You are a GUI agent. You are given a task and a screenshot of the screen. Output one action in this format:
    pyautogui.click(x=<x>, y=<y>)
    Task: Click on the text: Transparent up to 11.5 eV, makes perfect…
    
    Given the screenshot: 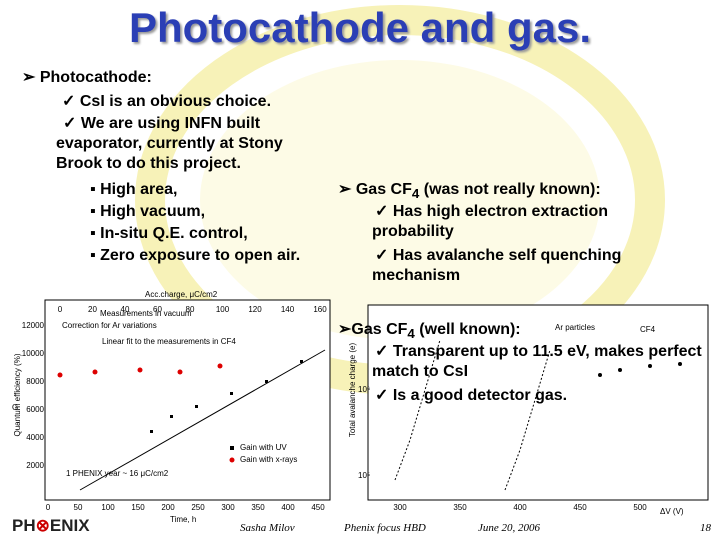 What is the action you would take?
    pyautogui.click(x=537, y=361)
    